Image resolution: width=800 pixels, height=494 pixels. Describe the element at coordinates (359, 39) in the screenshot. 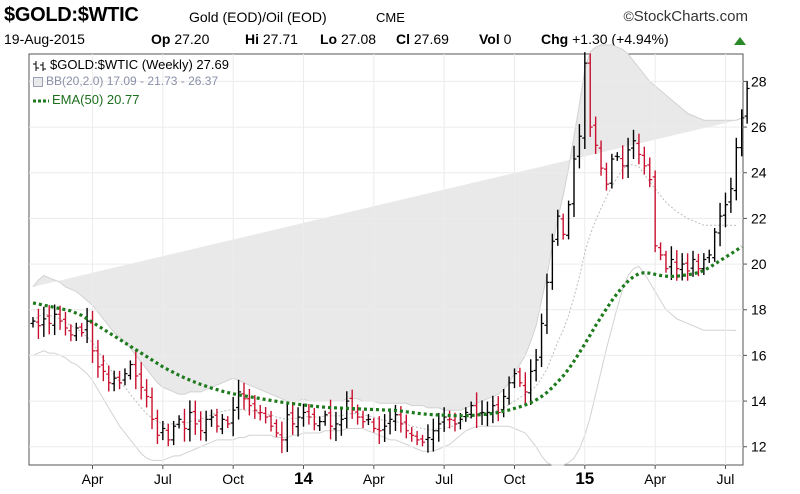

I see `low-value: 27.08` at that location.